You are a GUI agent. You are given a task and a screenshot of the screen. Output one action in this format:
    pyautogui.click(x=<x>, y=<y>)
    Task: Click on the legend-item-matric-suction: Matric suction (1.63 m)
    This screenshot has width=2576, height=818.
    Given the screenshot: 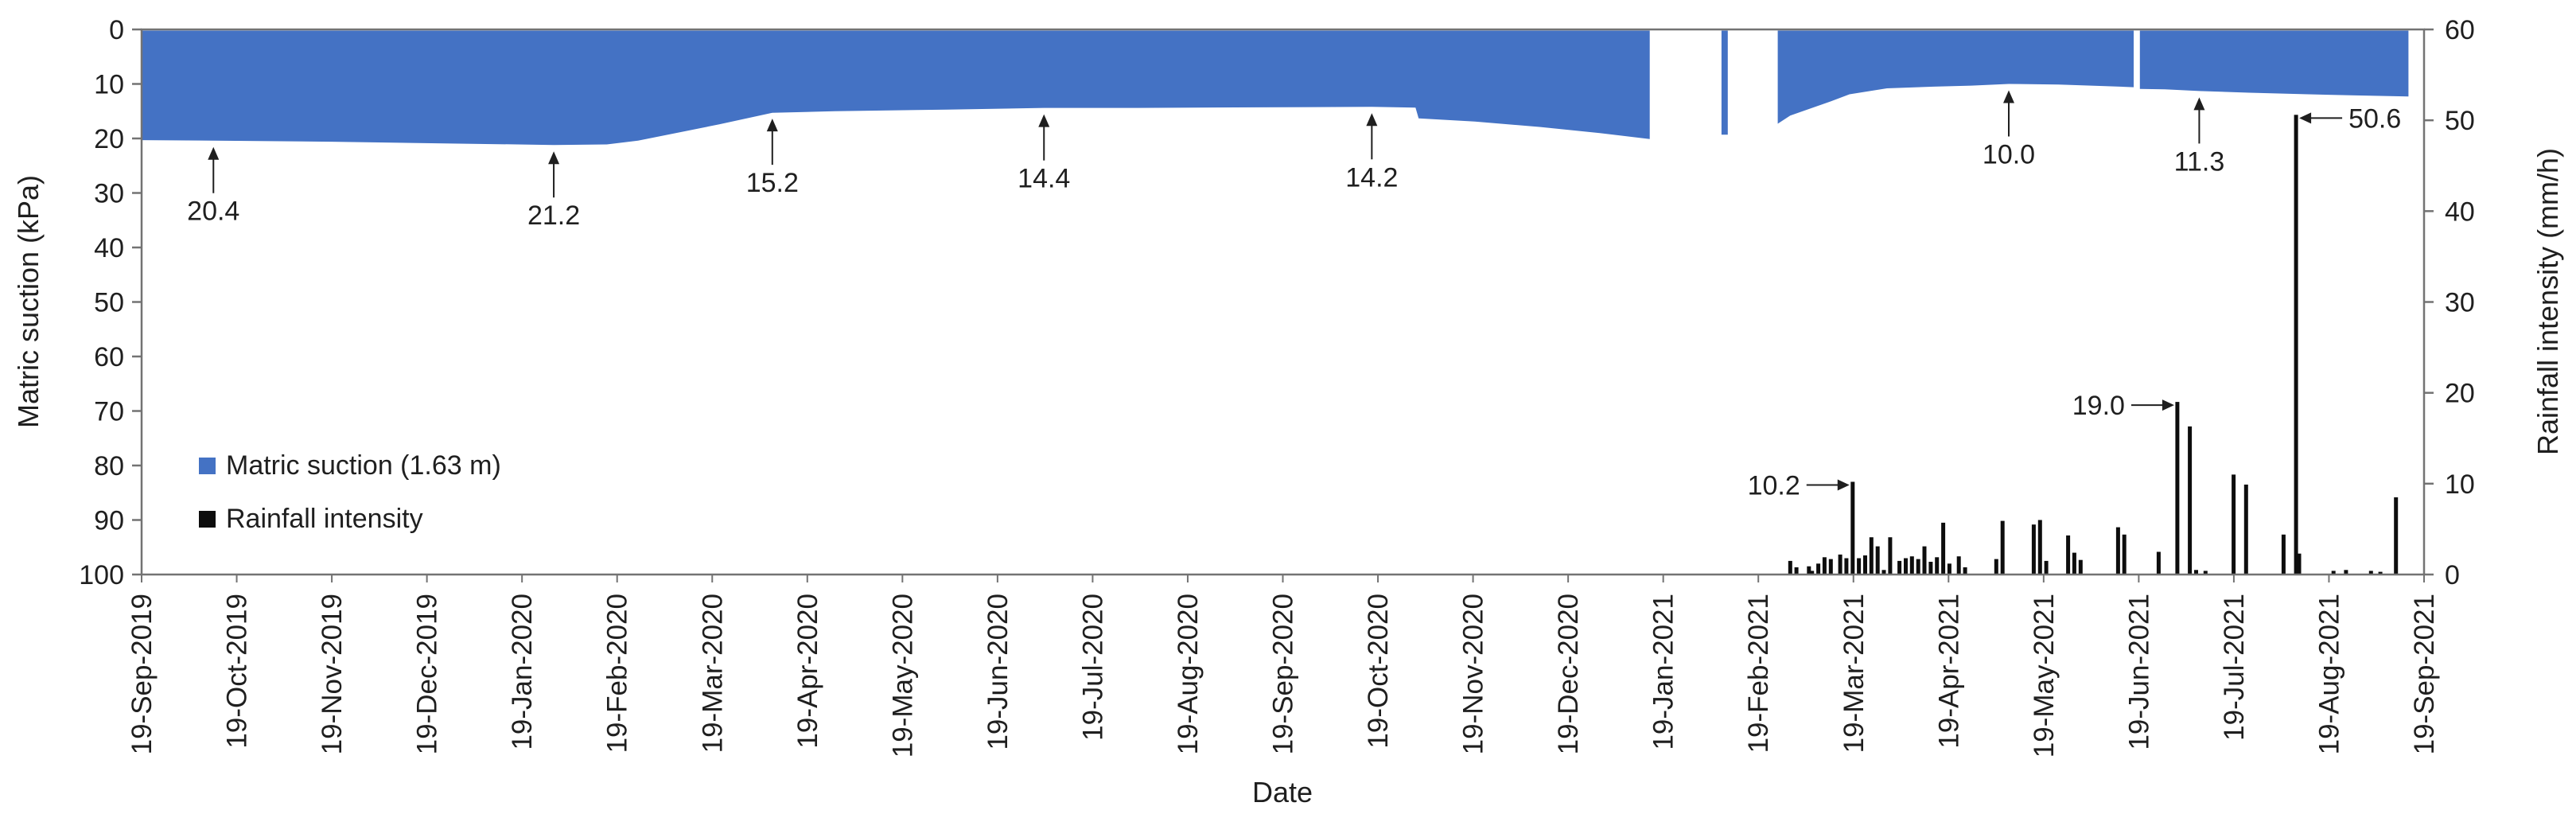 What is the action you would take?
    pyautogui.click(x=350, y=465)
    